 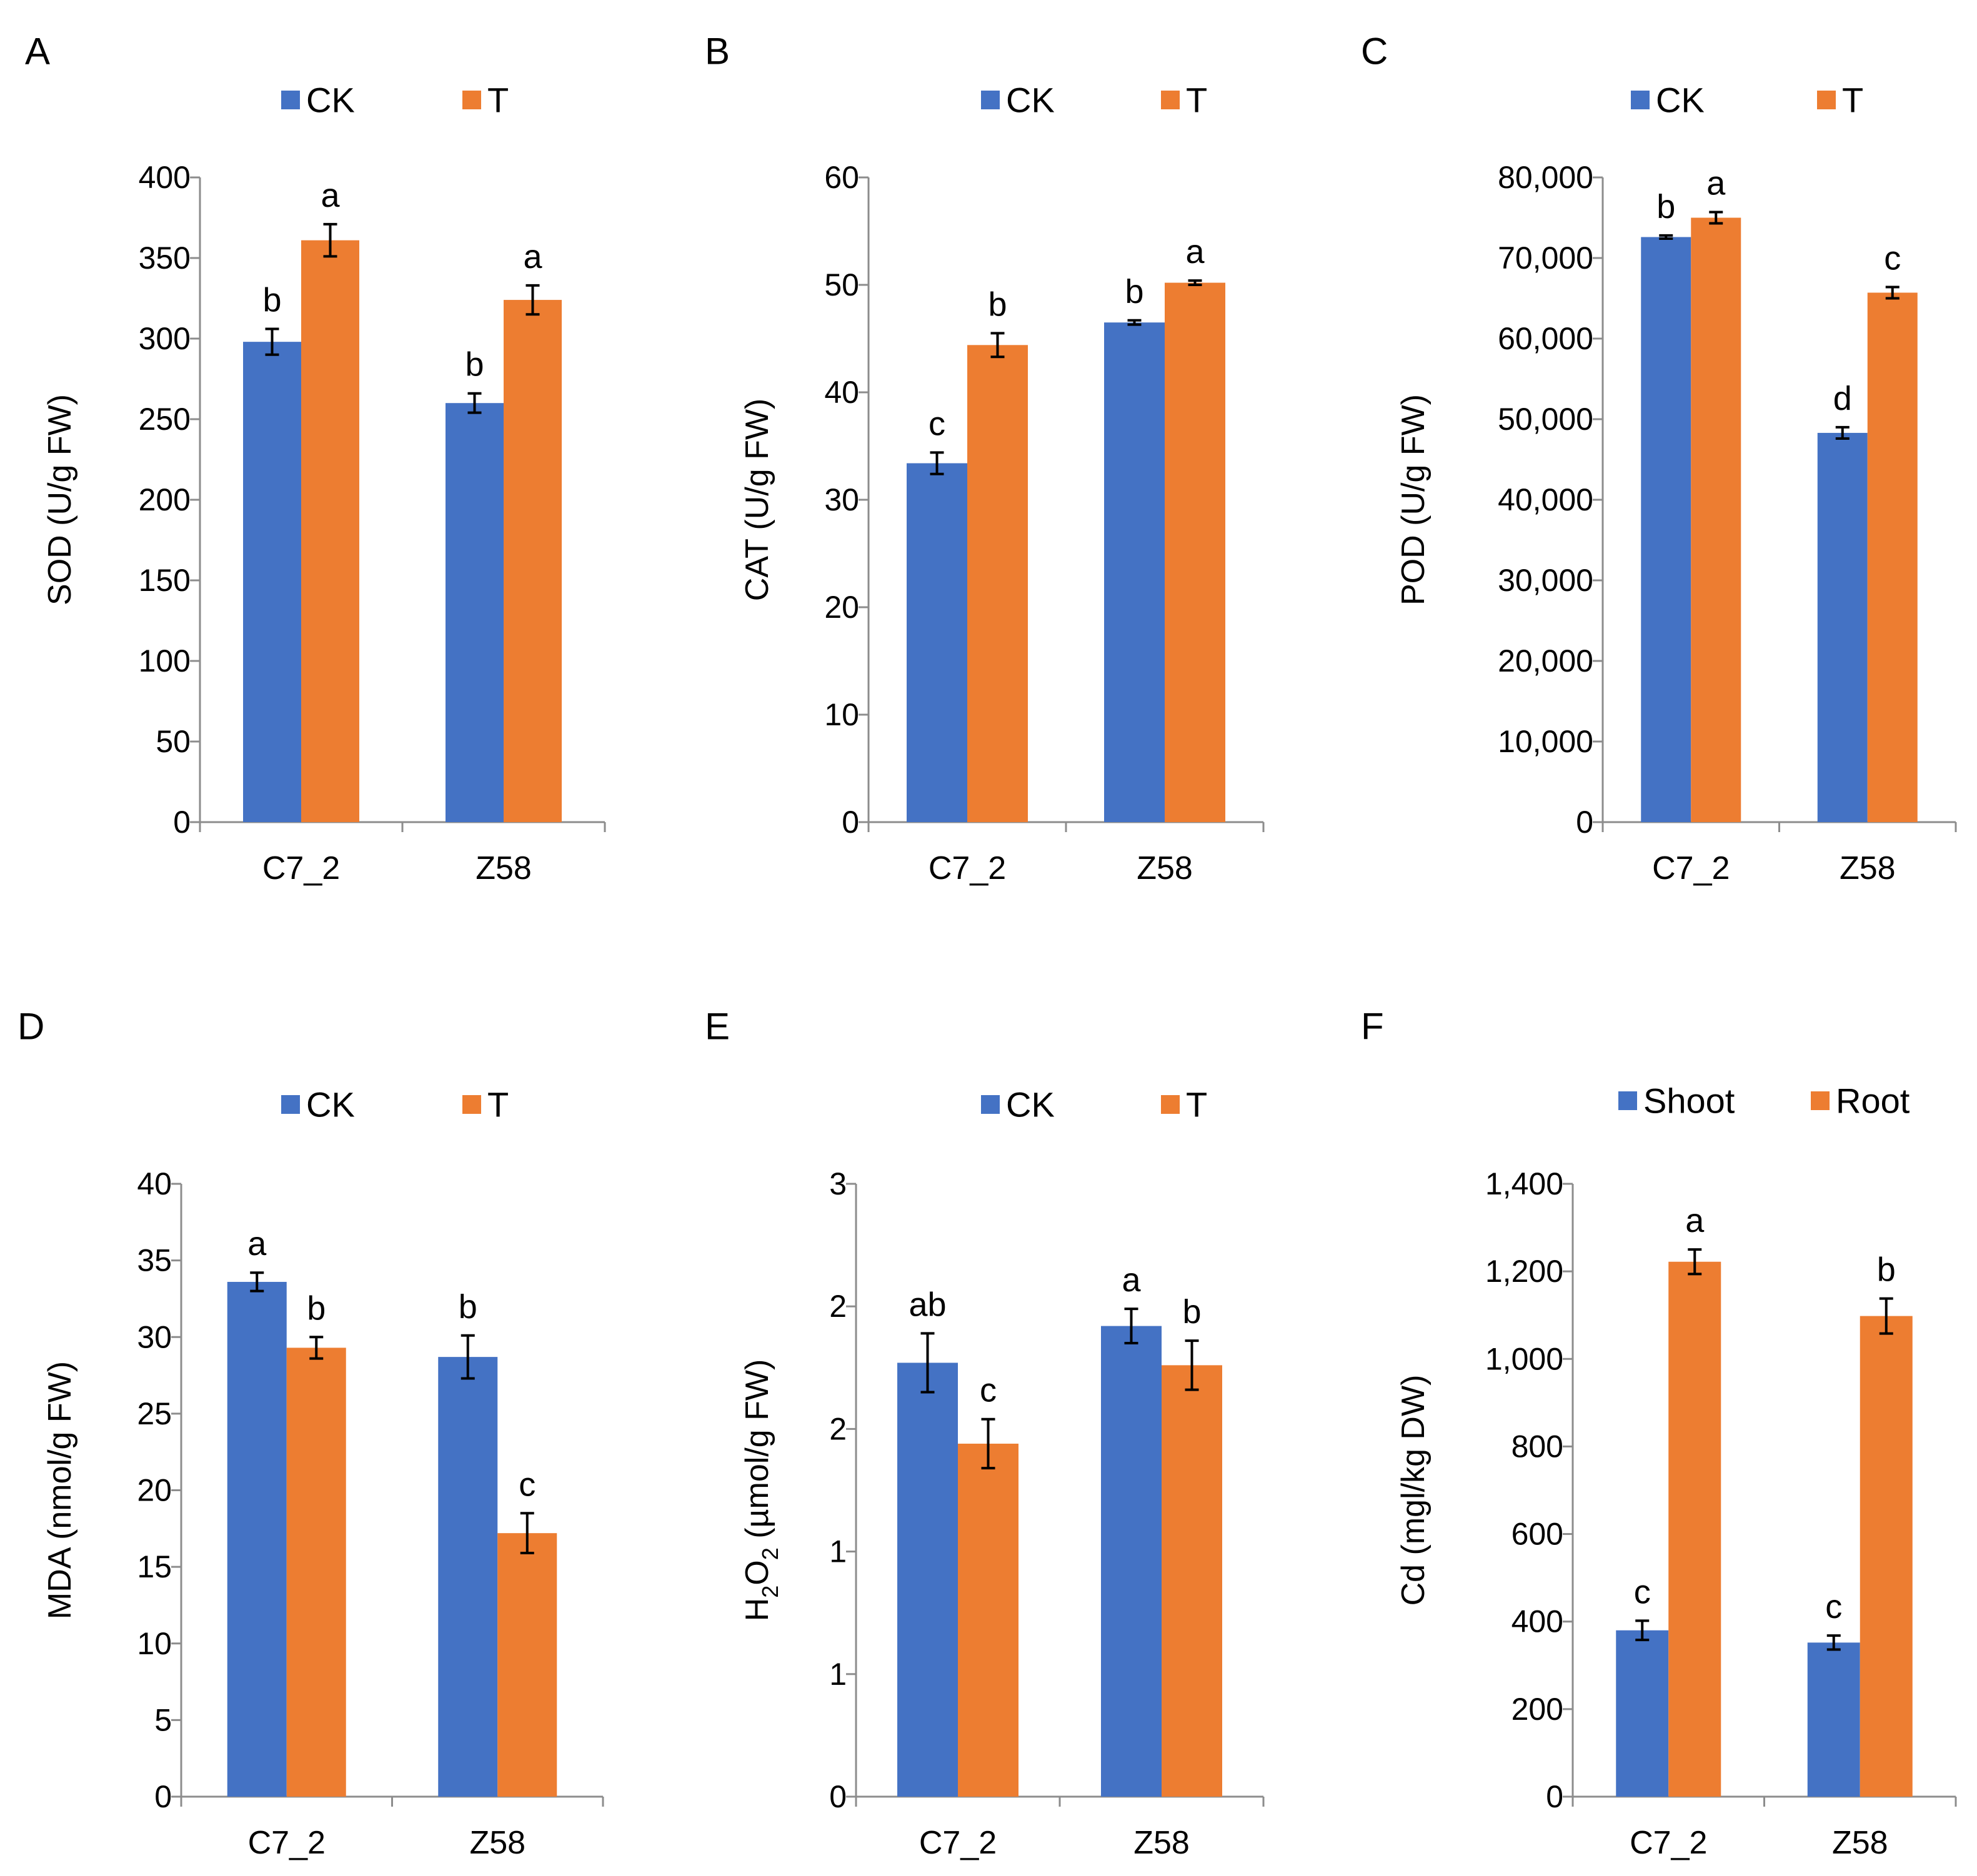 I want to click on category-label-c-0: C7_2, so click(x=1691, y=868).